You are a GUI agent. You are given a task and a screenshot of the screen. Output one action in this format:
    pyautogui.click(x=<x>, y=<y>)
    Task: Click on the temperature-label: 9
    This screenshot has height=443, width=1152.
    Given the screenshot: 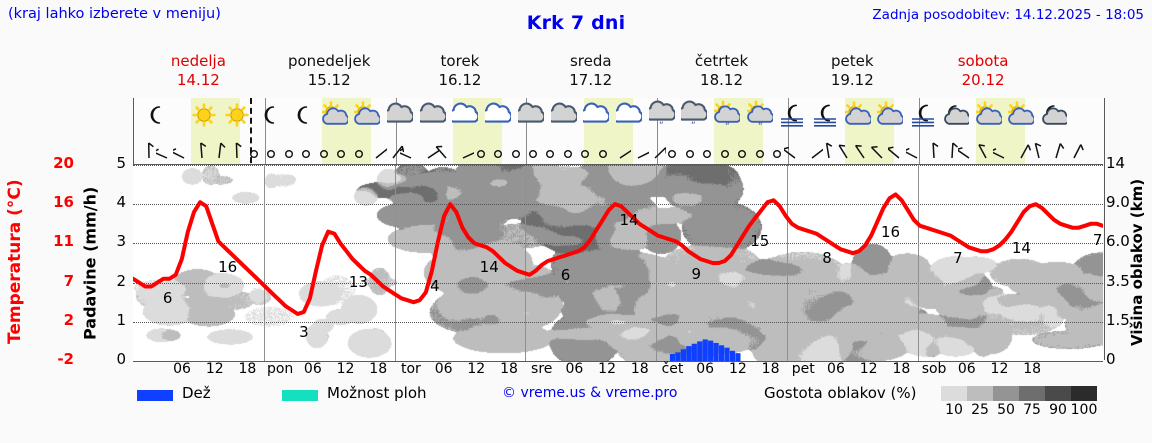 What is the action you would take?
    pyautogui.click(x=696, y=274)
    